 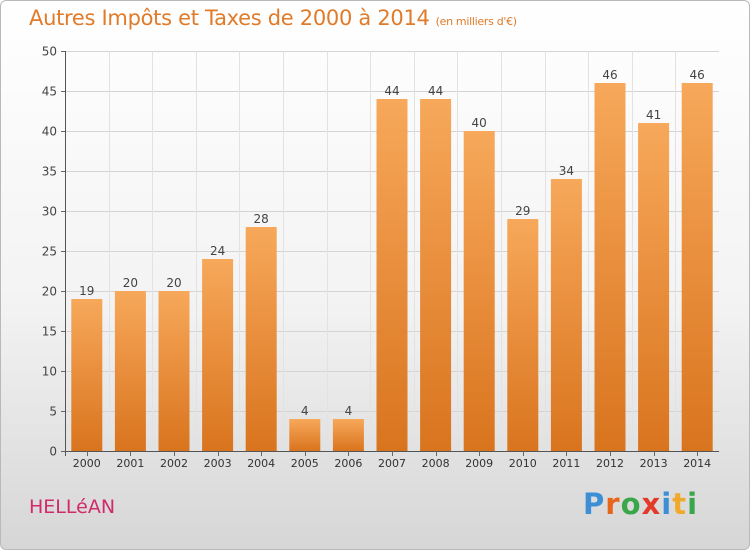 I want to click on logo-letter-4: i, so click(x=667, y=504).